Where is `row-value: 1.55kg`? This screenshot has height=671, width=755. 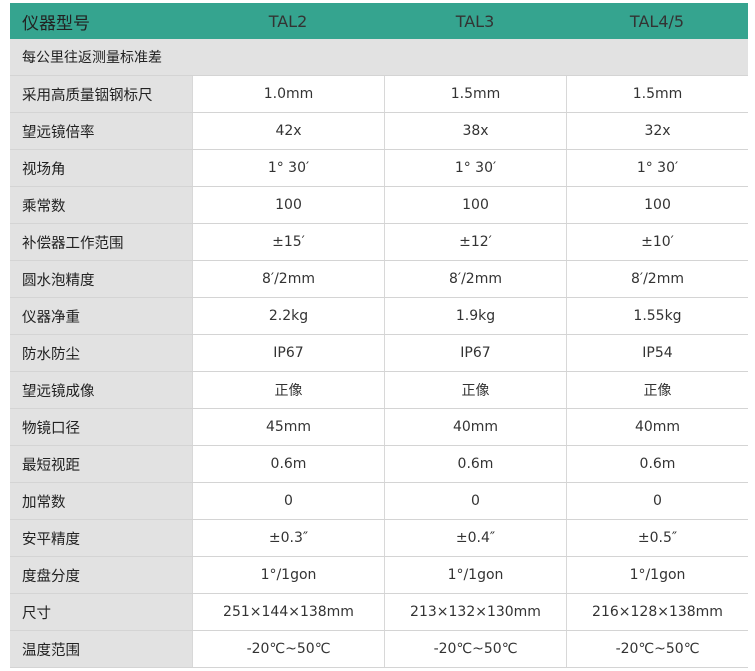
row-value: 1.55kg is located at coordinates (657, 316).